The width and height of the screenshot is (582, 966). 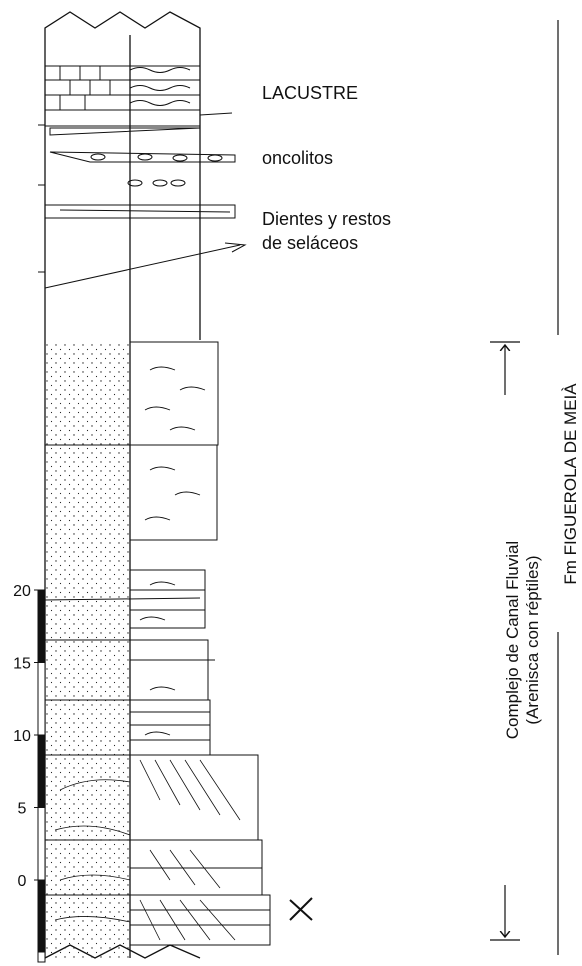 I want to click on scale-label: 5, so click(x=22, y=809).